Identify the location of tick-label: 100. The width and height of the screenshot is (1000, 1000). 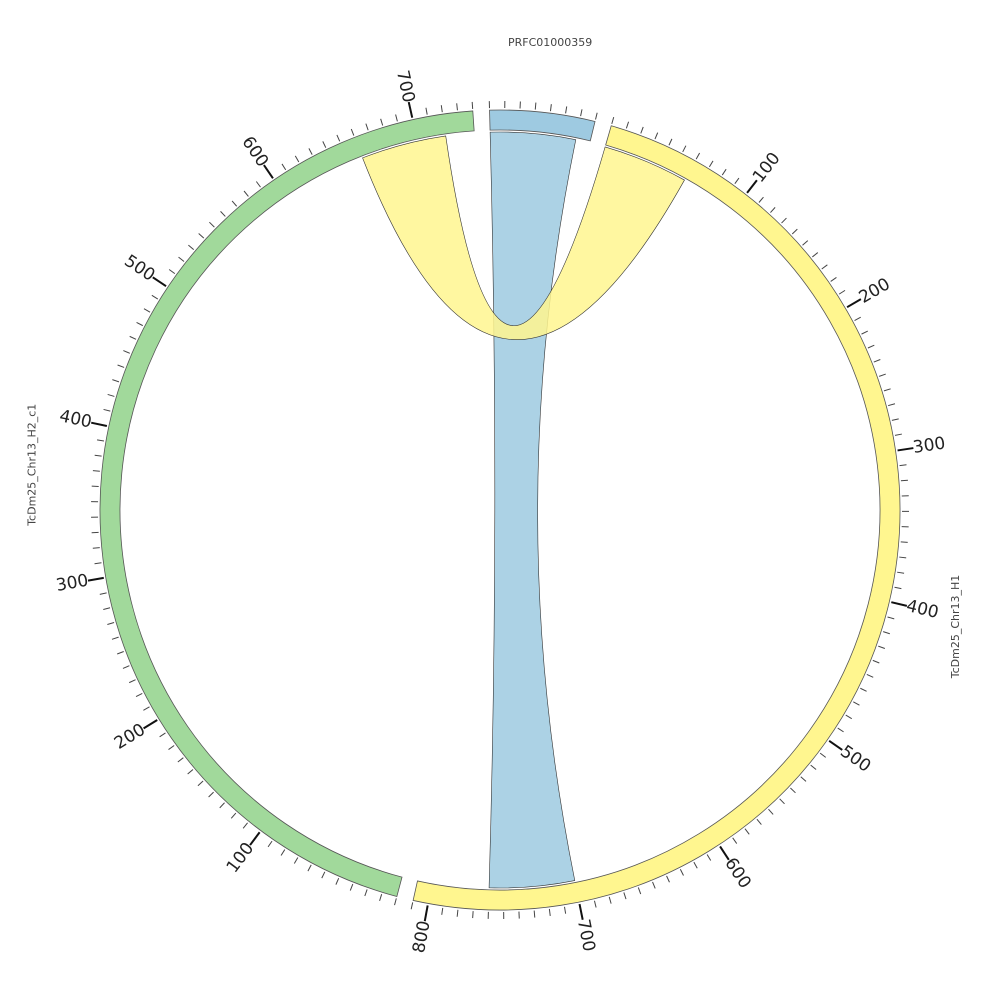
(240, 858).